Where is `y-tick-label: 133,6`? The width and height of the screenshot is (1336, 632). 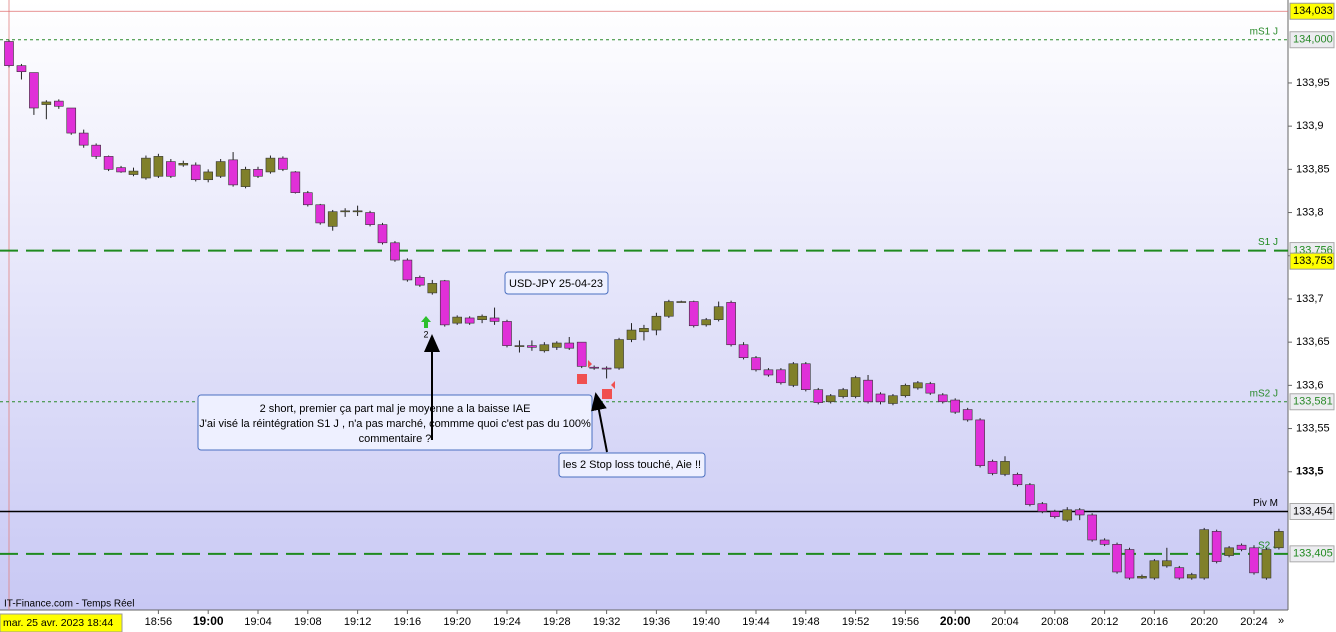 y-tick-label: 133,6 is located at coordinates (1310, 385).